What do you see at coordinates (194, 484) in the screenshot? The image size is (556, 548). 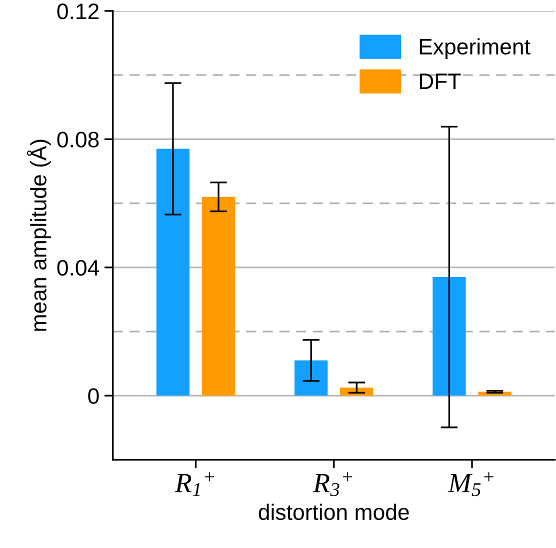 I see `x-tick-label: R$_{1}$$^{+}$` at bounding box center [194, 484].